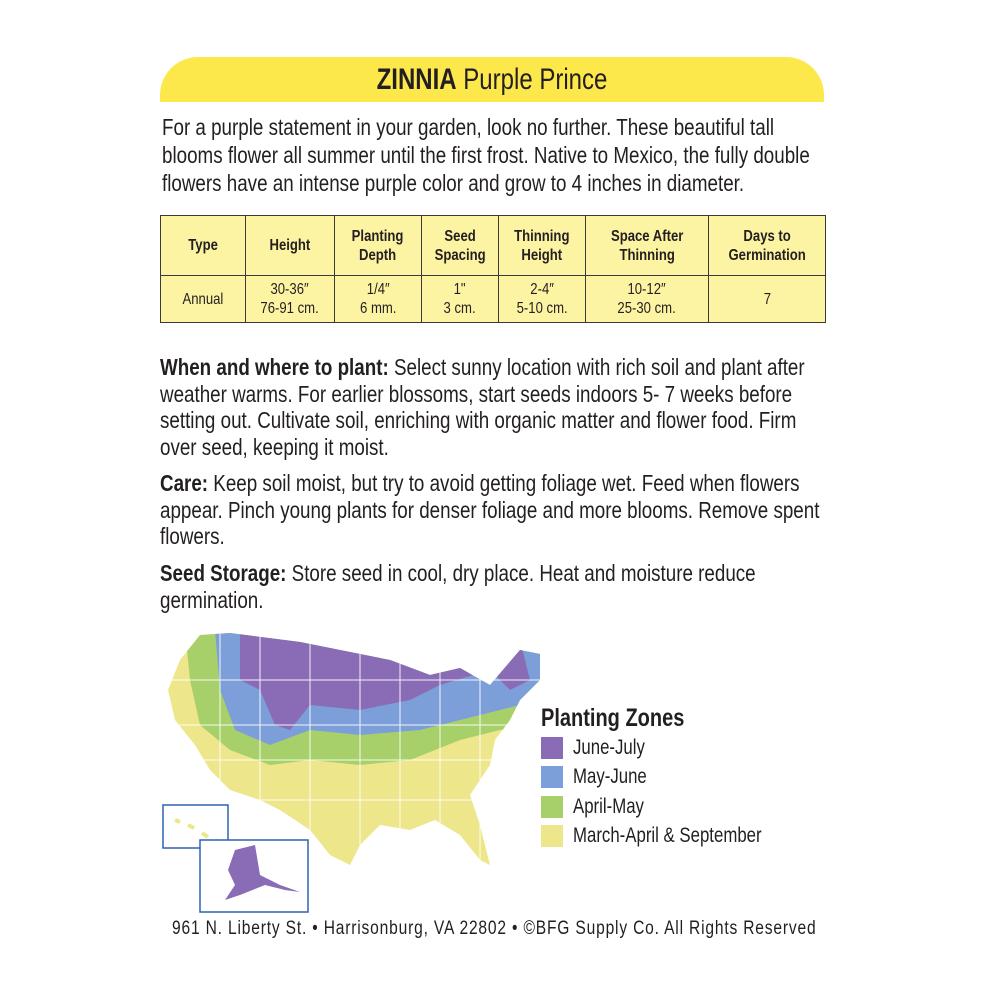  Describe the element at coordinates (378, 299) in the screenshot. I see `table-cell: 1/4″ 6 mm.` at that location.